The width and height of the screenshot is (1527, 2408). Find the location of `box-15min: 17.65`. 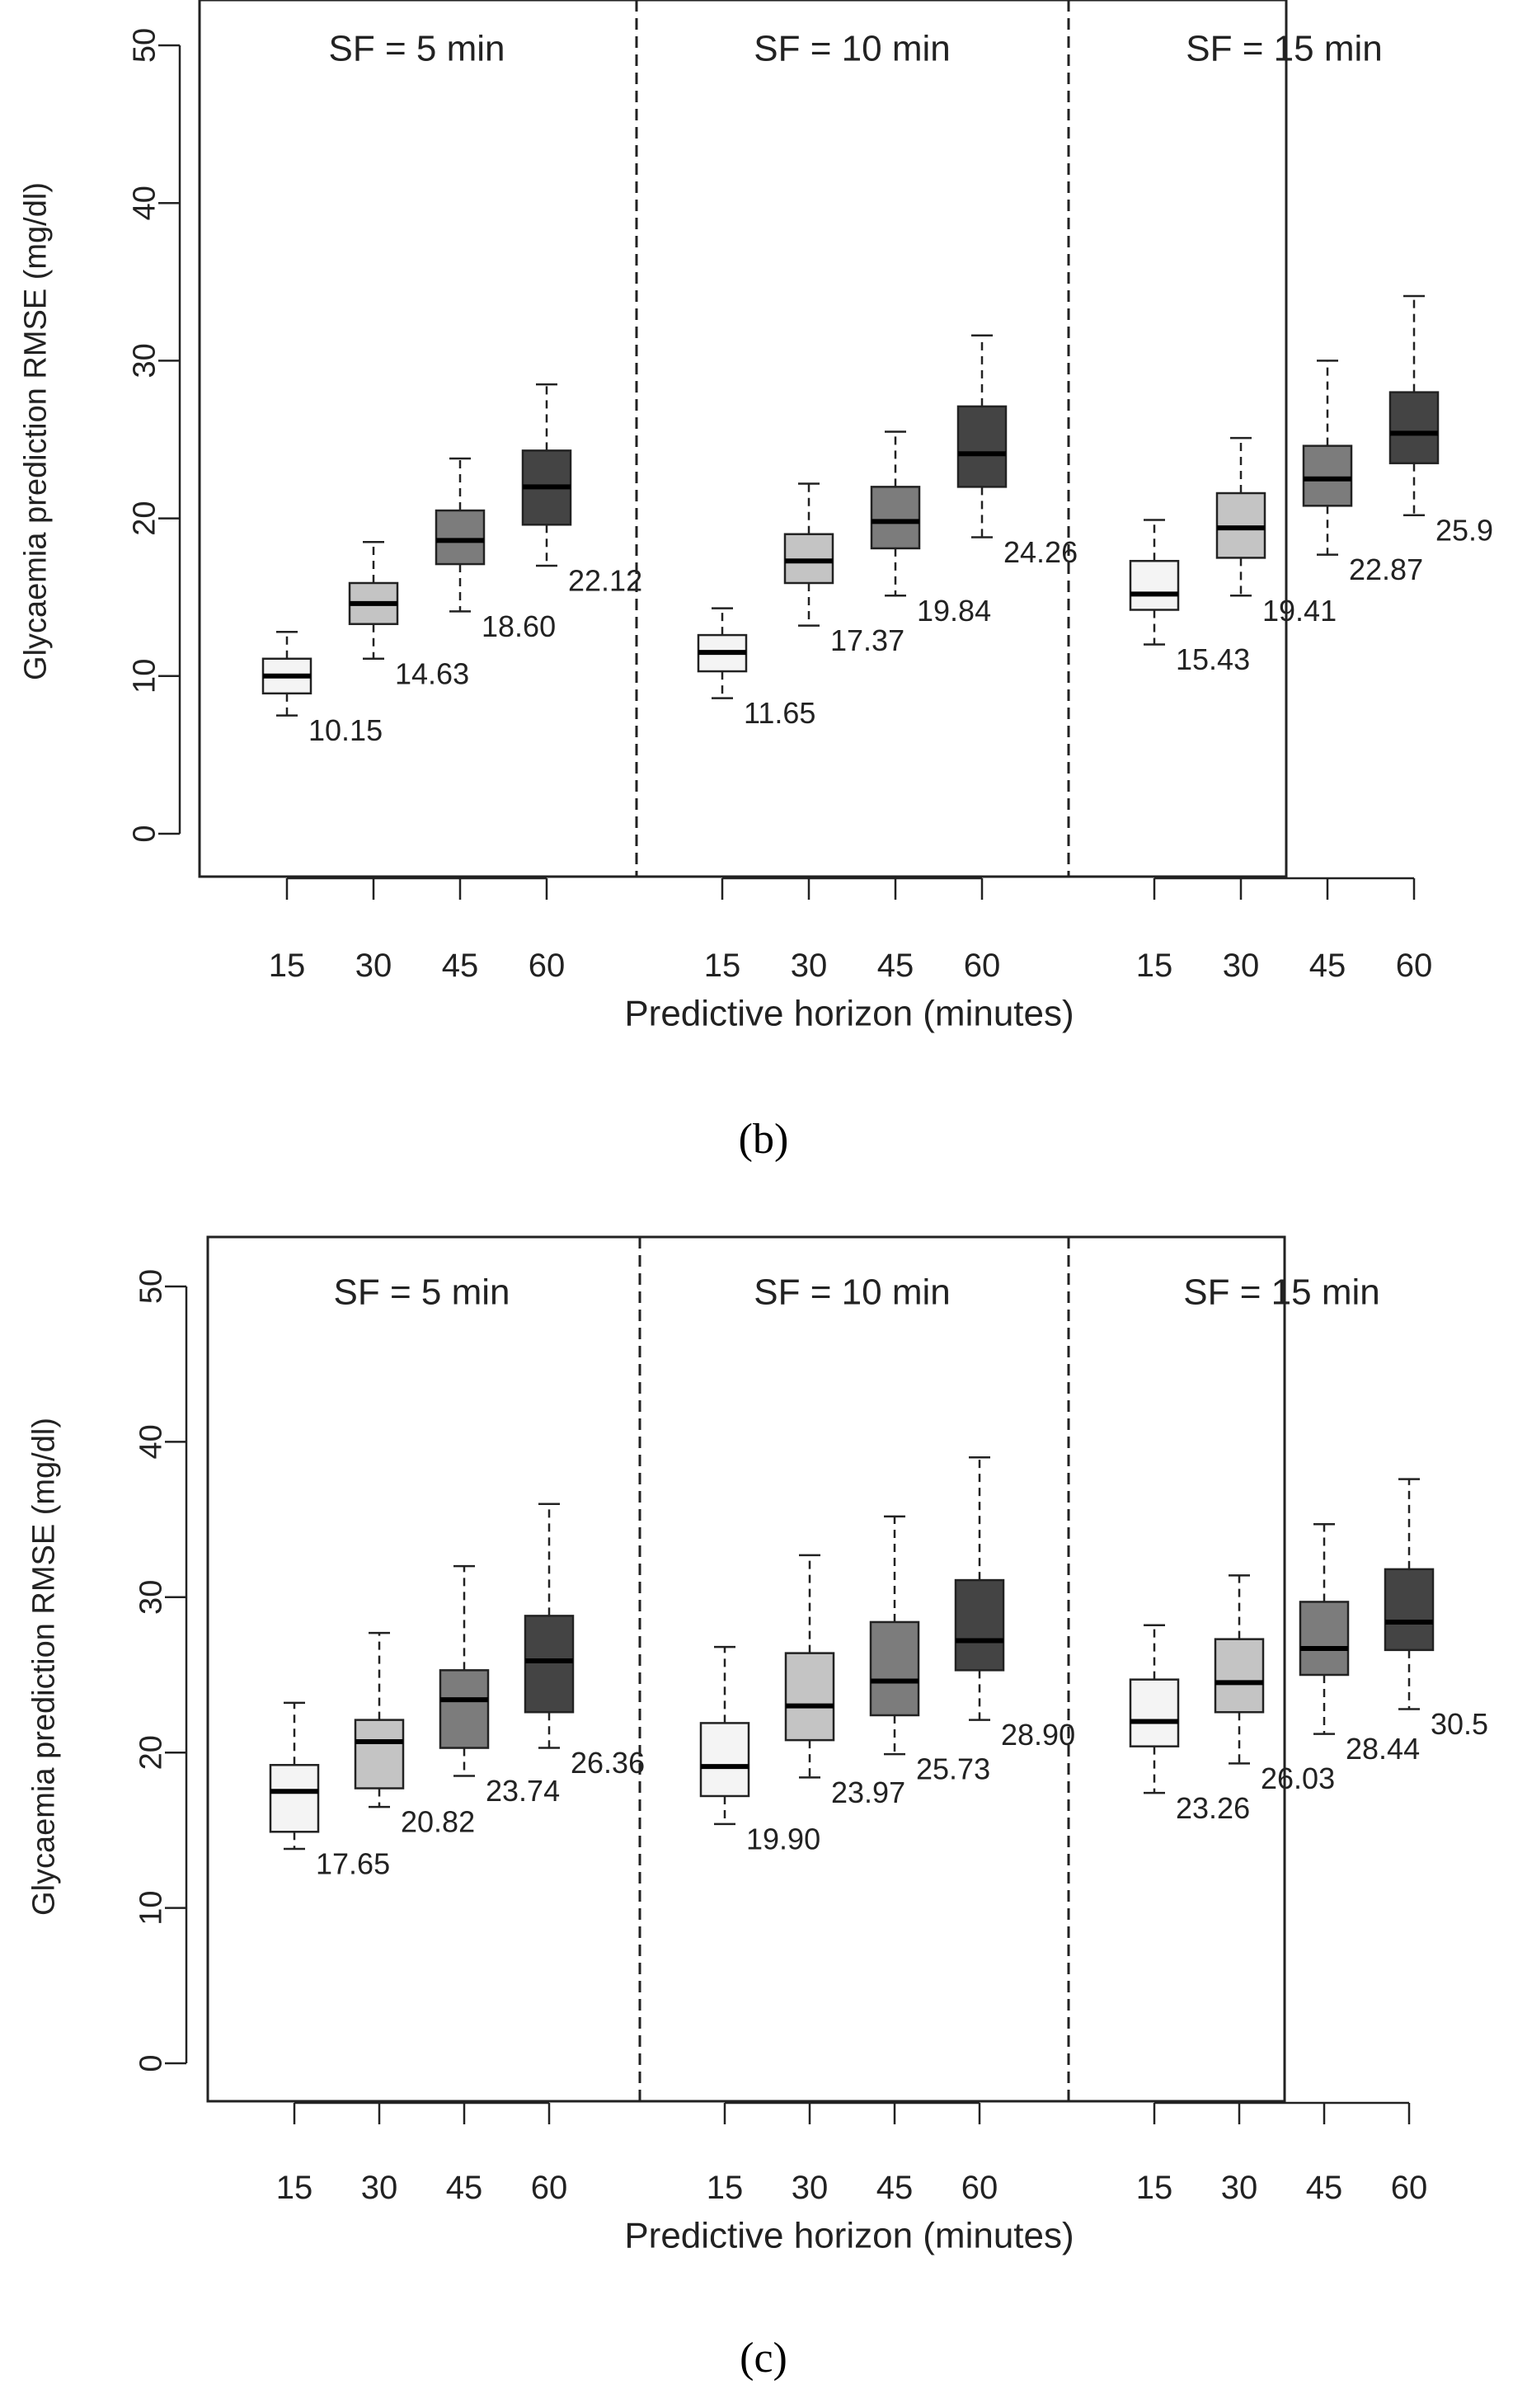

box-15min: 17.65 is located at coordinates (330, 1791).